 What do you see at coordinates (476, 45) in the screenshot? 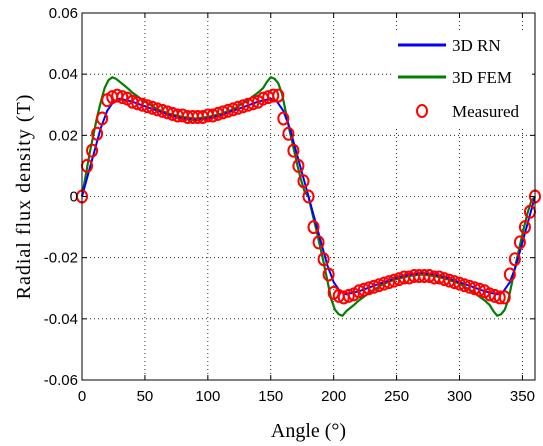
I see `legend-label-3d-rn: 3D RN` at bounding box center [476, 45].